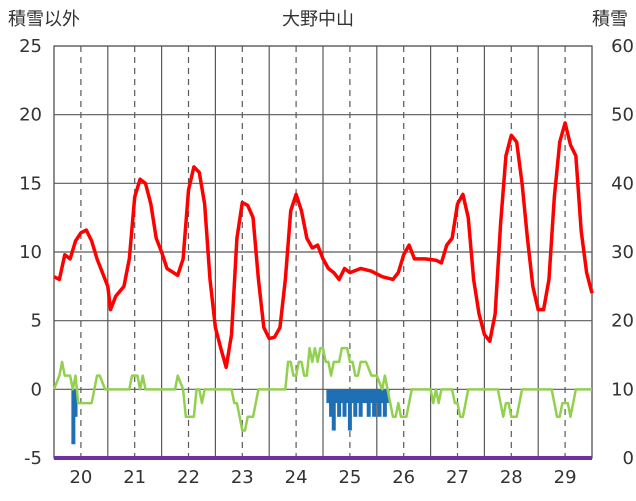 This screenshot has height=501, width=636. Describe the element at coordinates (134, 477) in the screenshot. I see `x-tick-label: 21` at that location.